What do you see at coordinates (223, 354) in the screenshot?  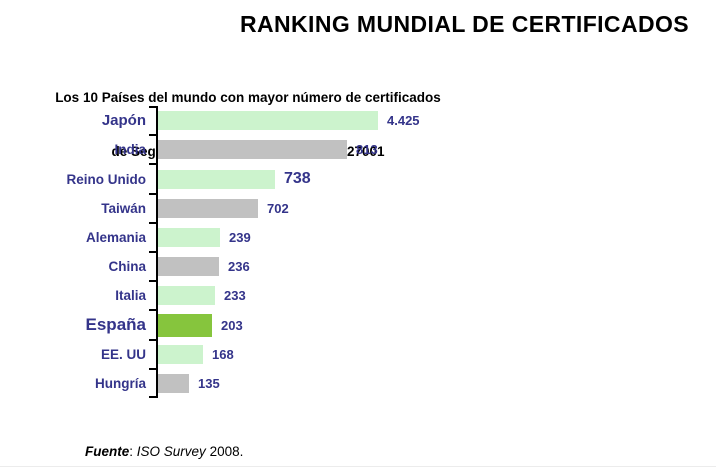 I see `value-label: 168` at bounding box center [223, 354].